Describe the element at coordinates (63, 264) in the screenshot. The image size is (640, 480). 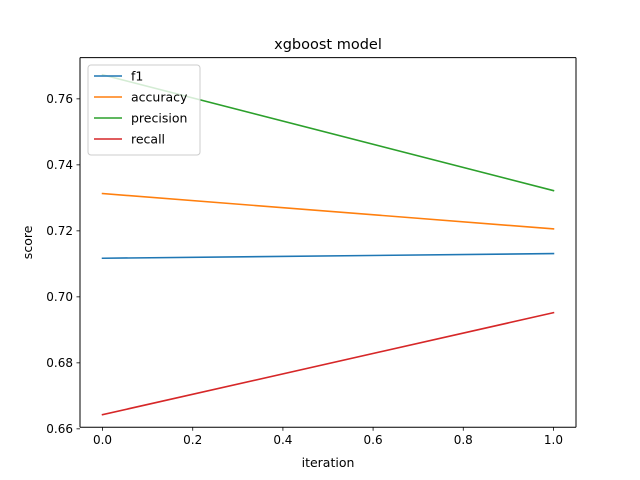
I see `y-axis-ticks: 0.66 0.68 0.70 0.72 0.74 0.76` at that location.